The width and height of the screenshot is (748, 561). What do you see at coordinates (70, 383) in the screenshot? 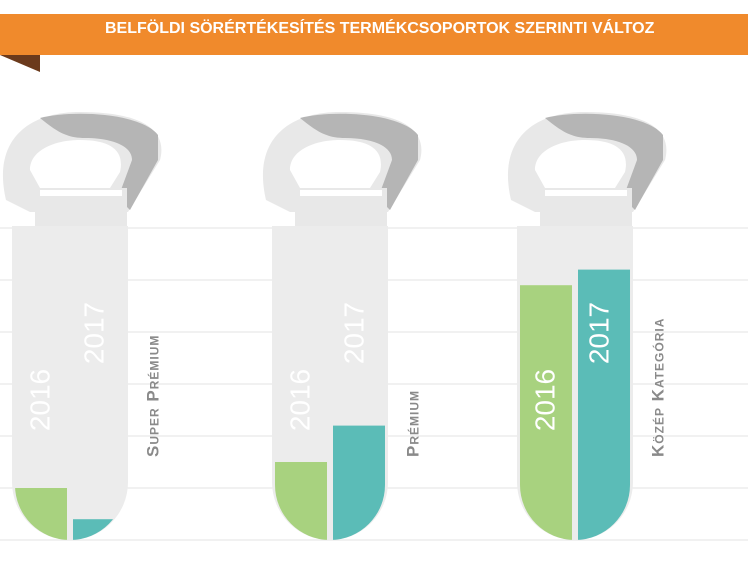
I see `opener-body` at bounding box center [70, 383].